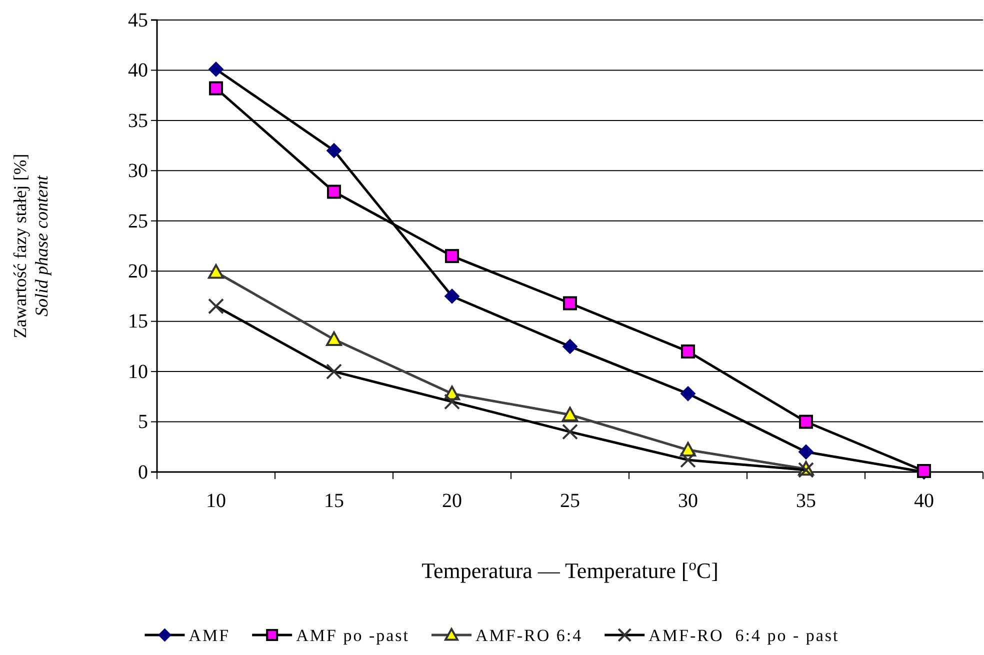 Image resolution: width=984 pixels, height=655 pixels. Describe the element at coordinates (138, 171) in the screenshot. I see `y-tick-label: 30` at that location.